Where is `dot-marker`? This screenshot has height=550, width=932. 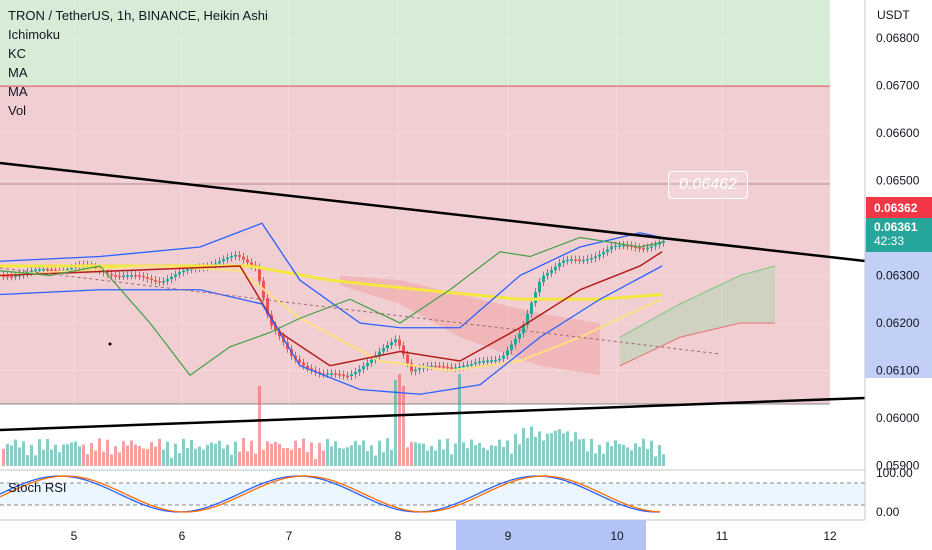 dot-marker is located at coordinates (110, 344).